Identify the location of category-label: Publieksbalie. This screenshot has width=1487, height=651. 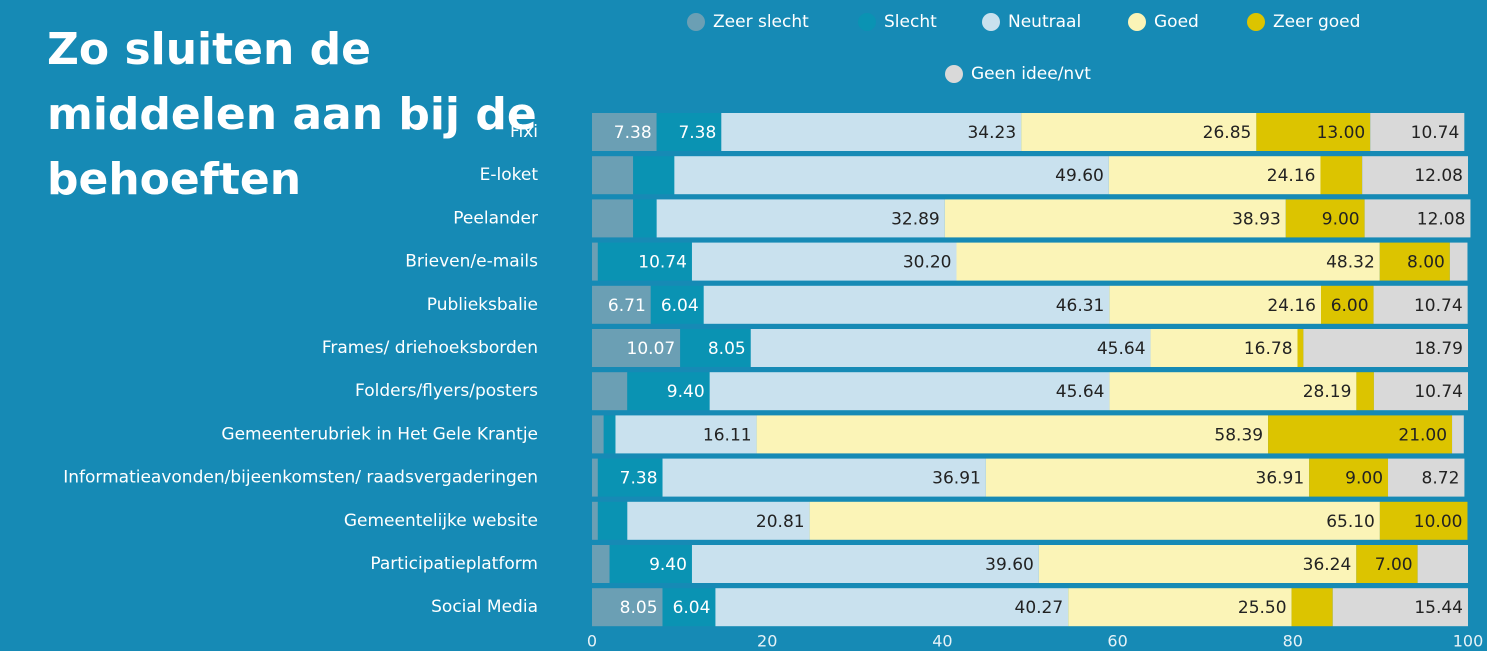
(482, 305).